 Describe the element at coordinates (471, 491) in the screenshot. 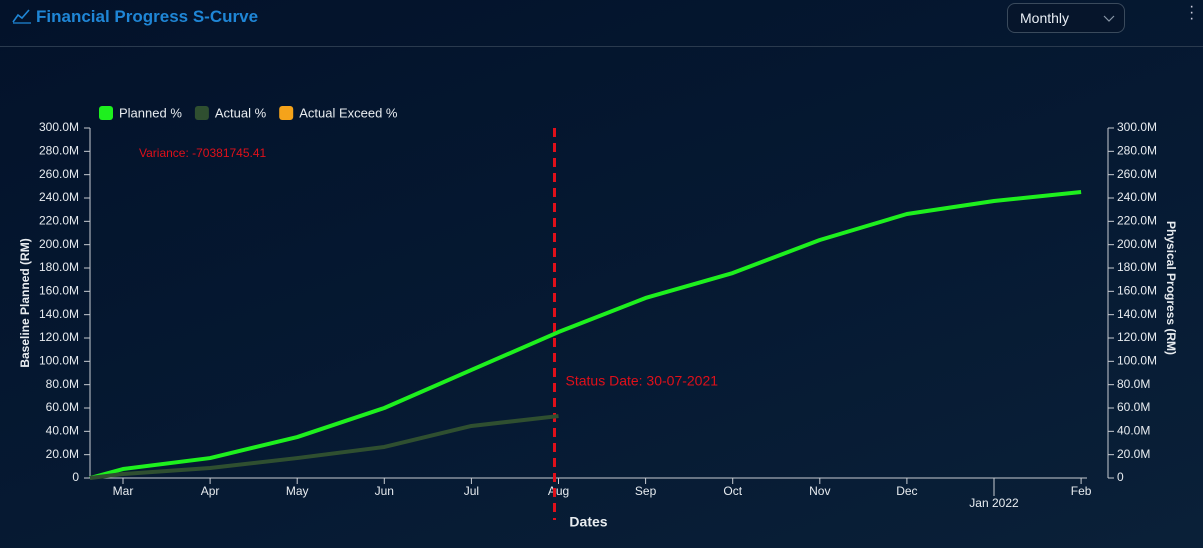

I see `x-tick-label: Jul` at that location.